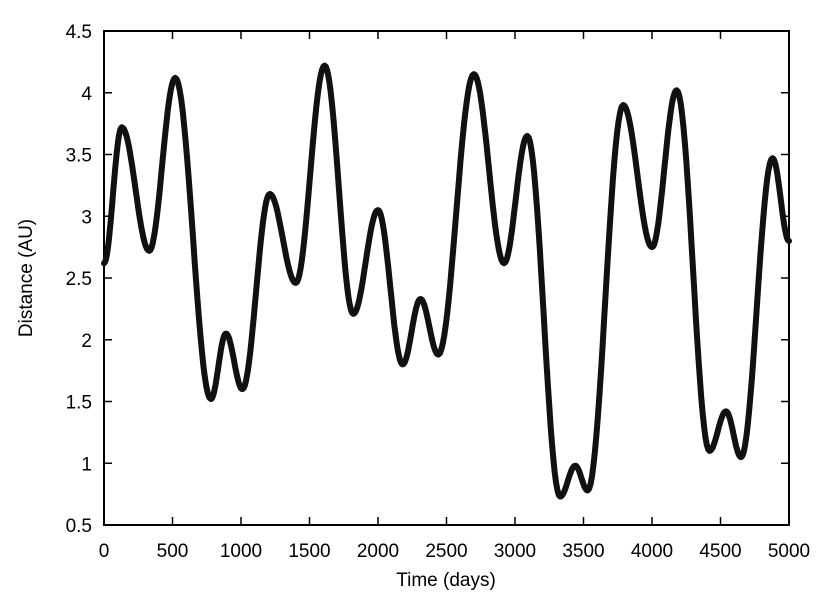 The height and width of the screenshot is (594, 830). I want to click on x-tick-label: 5000, so click(789, 551).